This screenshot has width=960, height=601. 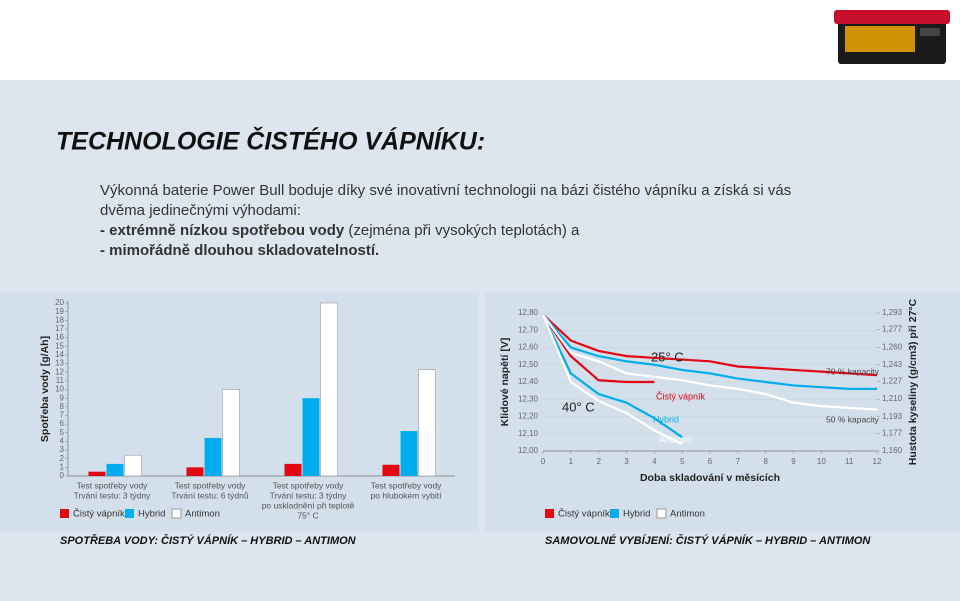 What do you see at coordinates (892, 416) in the screenshot?
I see `y2-tick-label: 1,193` at bounding box center [892, 416].